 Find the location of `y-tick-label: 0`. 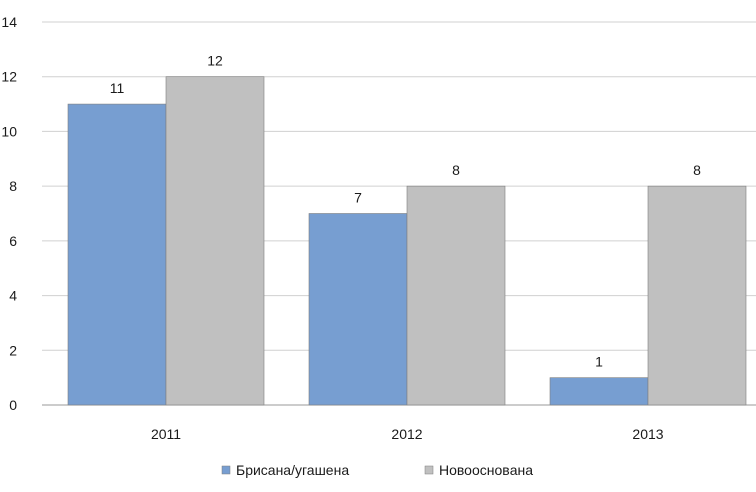

y-tick-label: 0 is located at coordinates (13, 405).